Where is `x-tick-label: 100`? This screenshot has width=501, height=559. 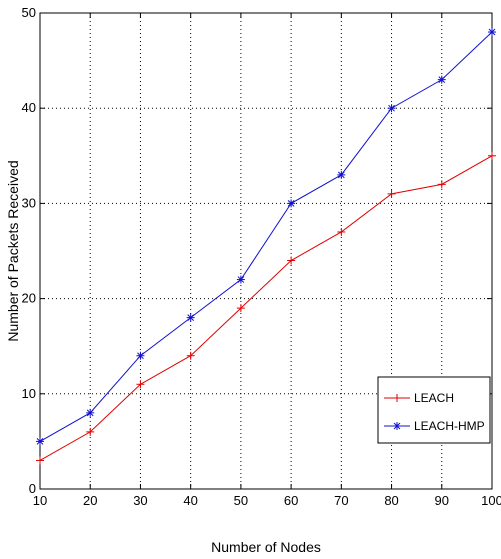 x-tick-label: 100 is located at coordinates (491, 500).